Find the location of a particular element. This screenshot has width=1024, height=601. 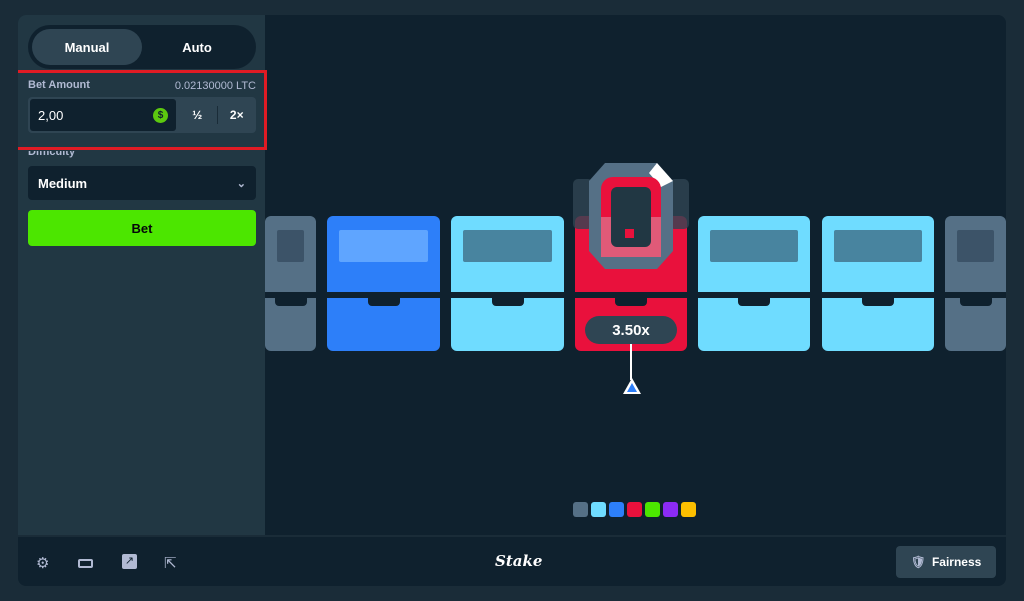

popout-icon: ⇱ is located at coordinates (170, 563).